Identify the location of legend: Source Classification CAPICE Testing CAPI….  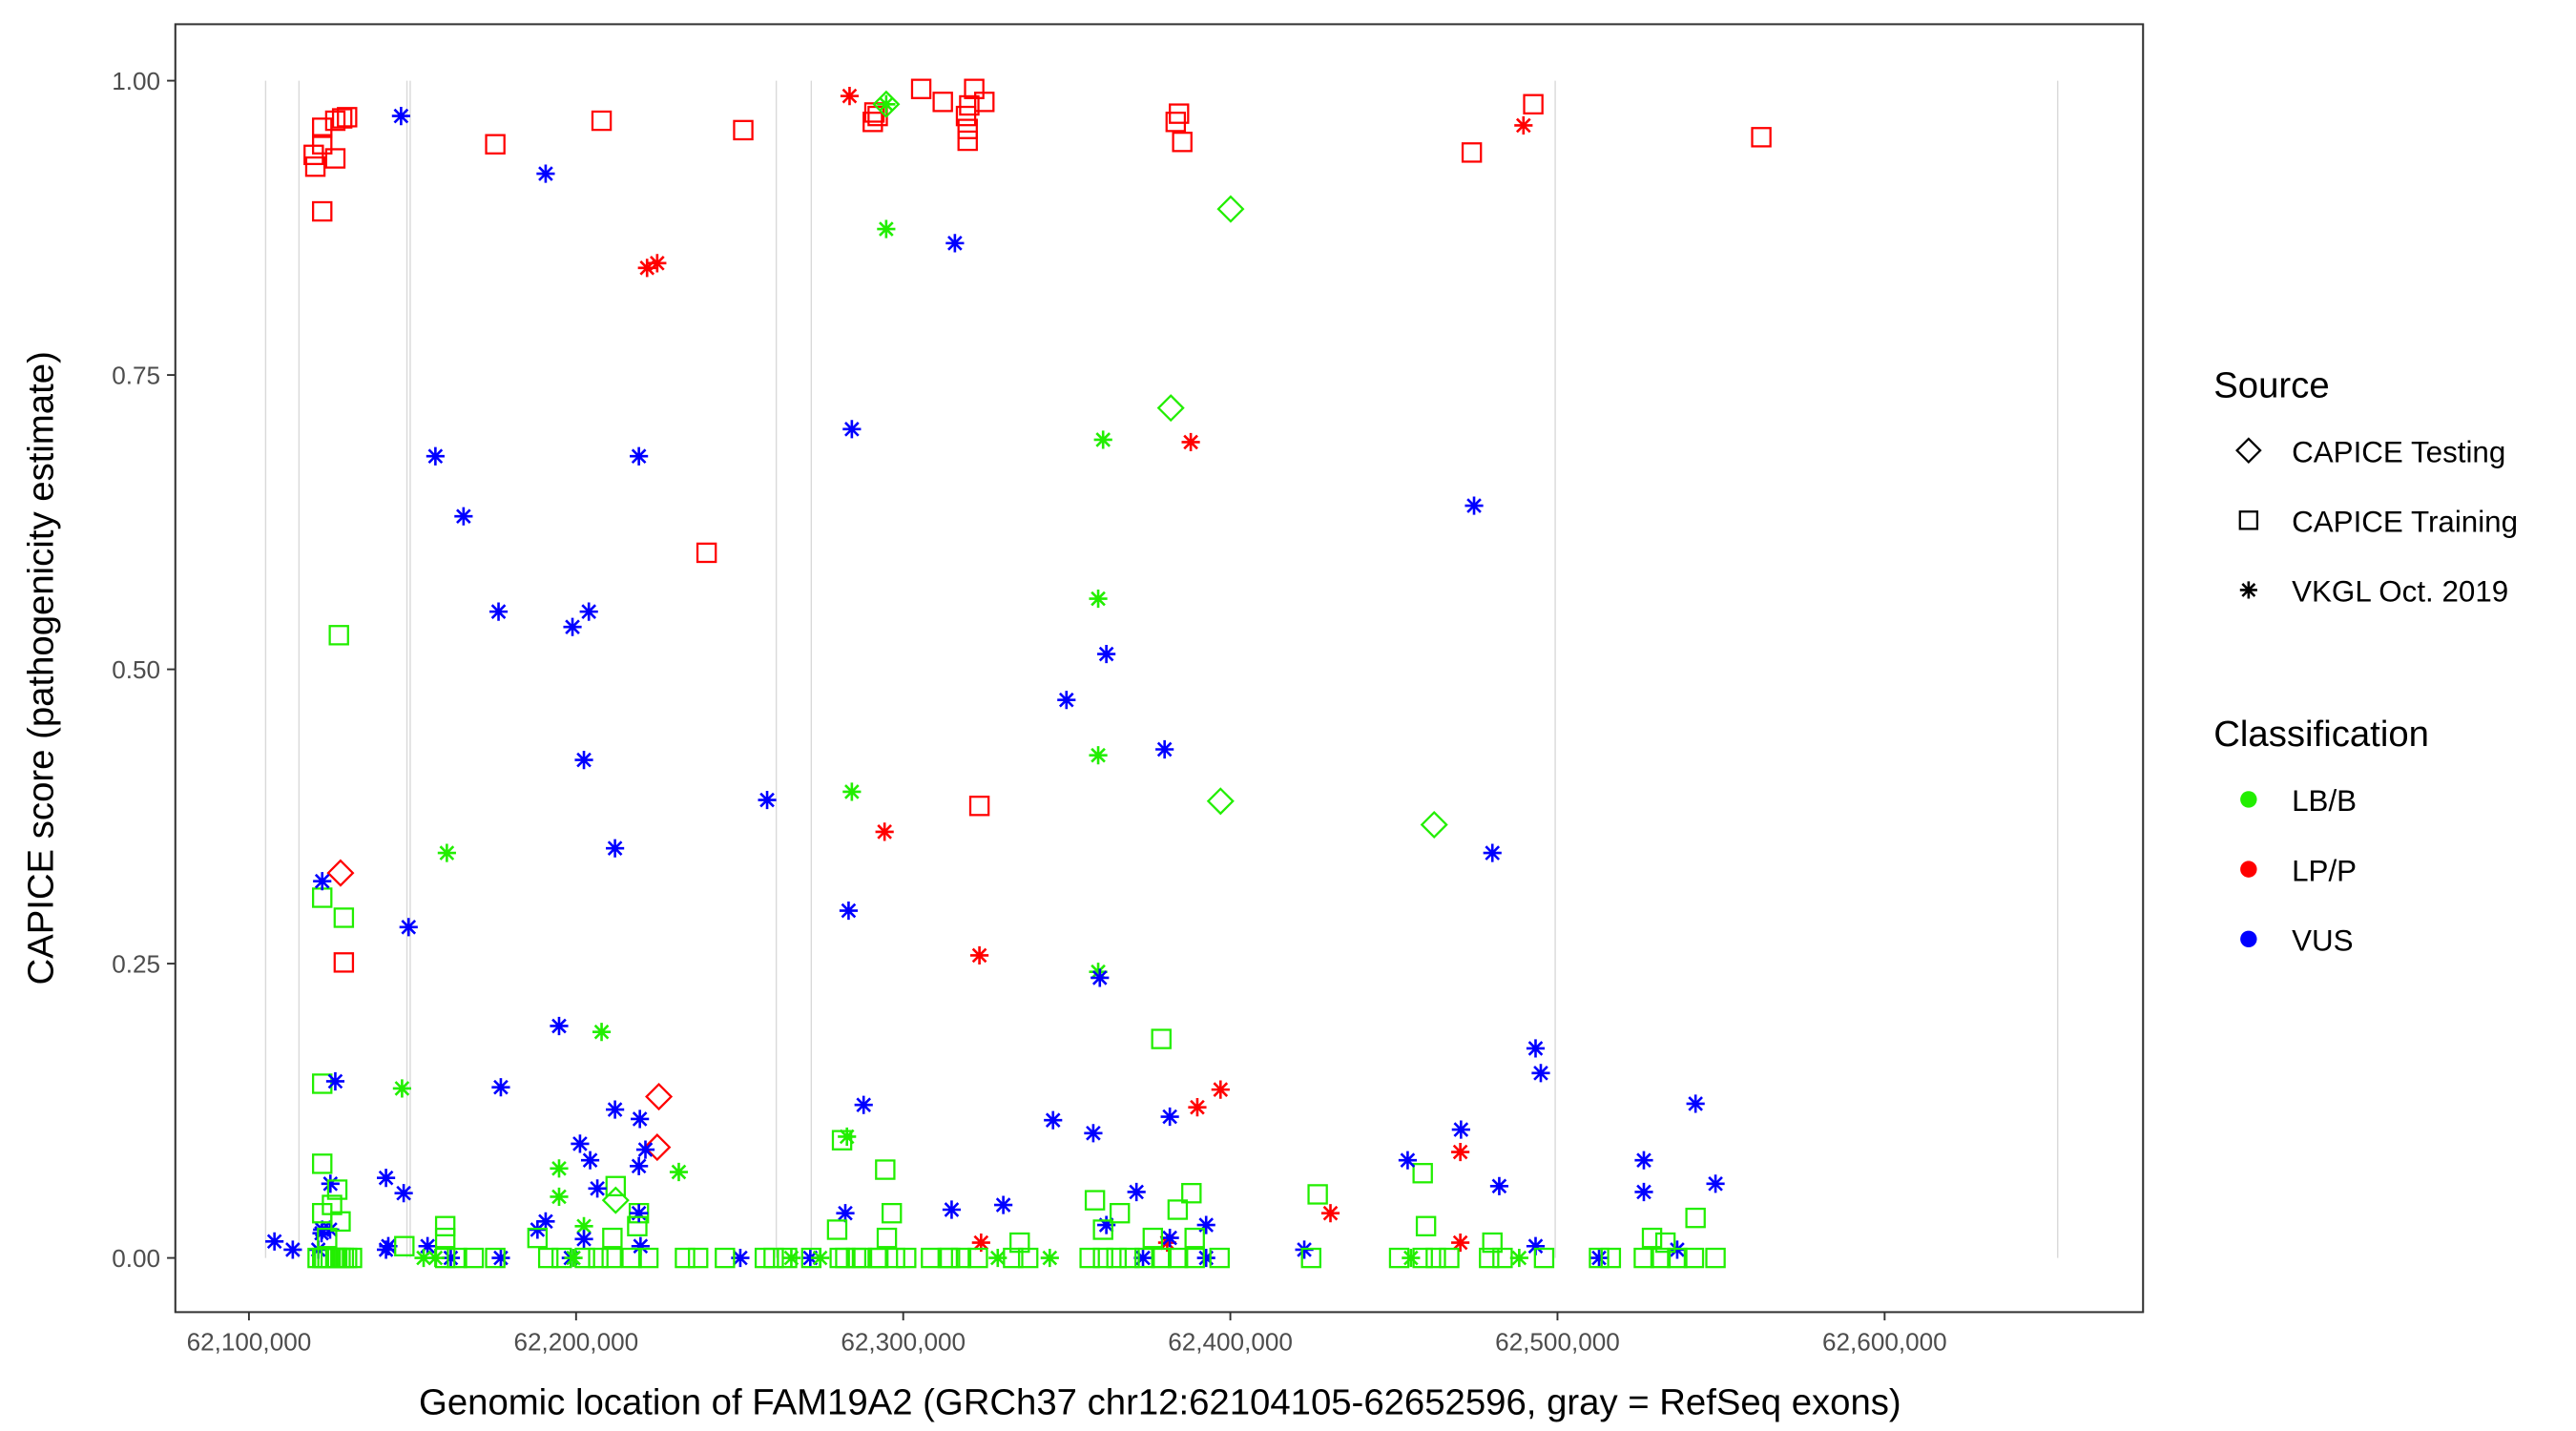
(2365, 660).